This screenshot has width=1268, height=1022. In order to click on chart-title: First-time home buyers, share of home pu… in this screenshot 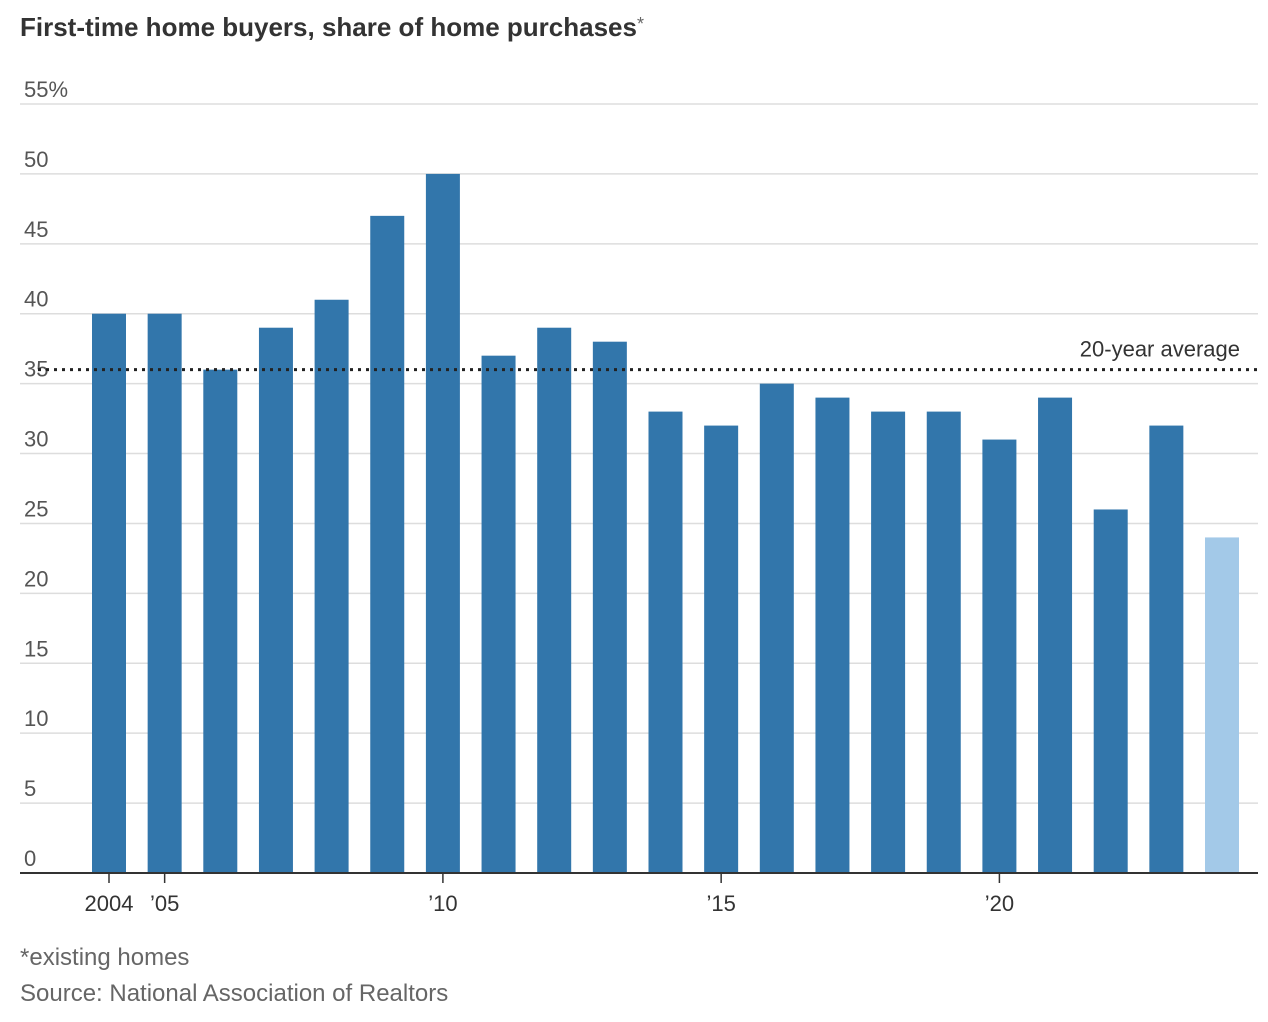, I will do `click(332, 27)`.